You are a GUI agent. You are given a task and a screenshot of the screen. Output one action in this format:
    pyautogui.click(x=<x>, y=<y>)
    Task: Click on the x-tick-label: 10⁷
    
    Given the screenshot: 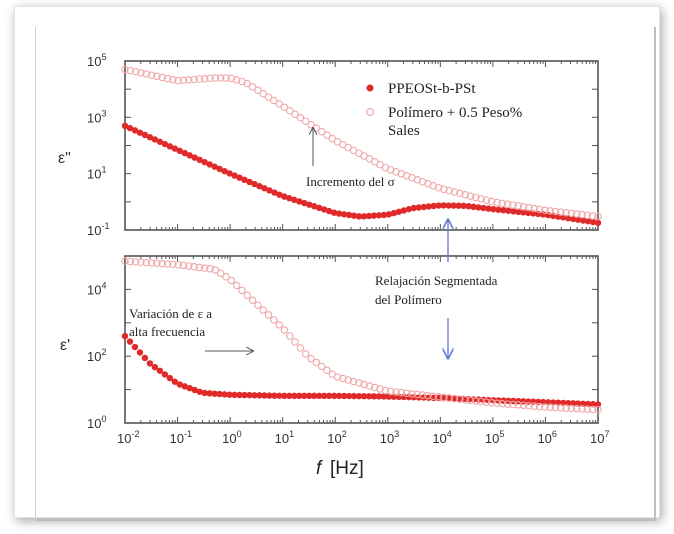 What is the action you would take?
    pyautogui.click(x=599, y=437)
    